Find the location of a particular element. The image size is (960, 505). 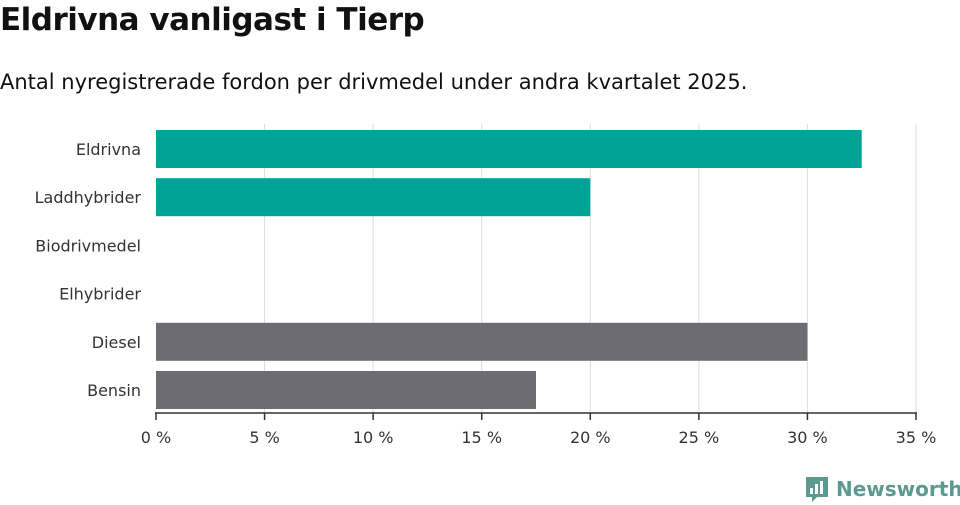

x-tick-label: 35 % is located at coordinates (916, 437).